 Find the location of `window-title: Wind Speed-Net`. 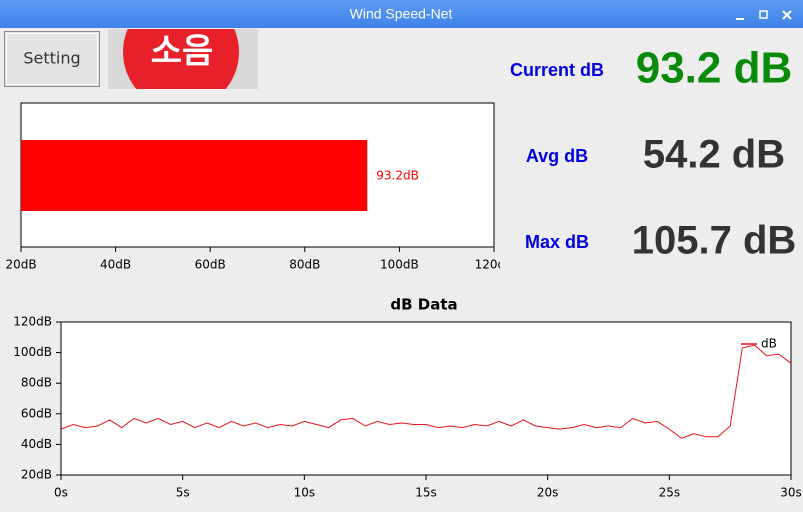

window-title: Wind Speed-Net is located at coordinates (401, 14).